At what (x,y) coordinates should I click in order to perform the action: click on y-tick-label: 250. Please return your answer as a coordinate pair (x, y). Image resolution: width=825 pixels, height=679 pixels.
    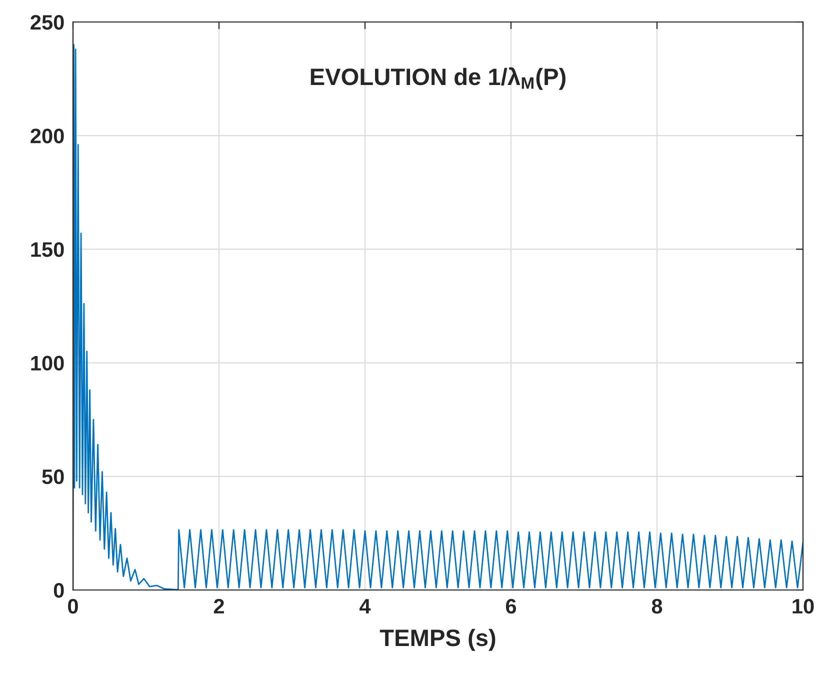
    Looking at the image, I should click on (47, 22).